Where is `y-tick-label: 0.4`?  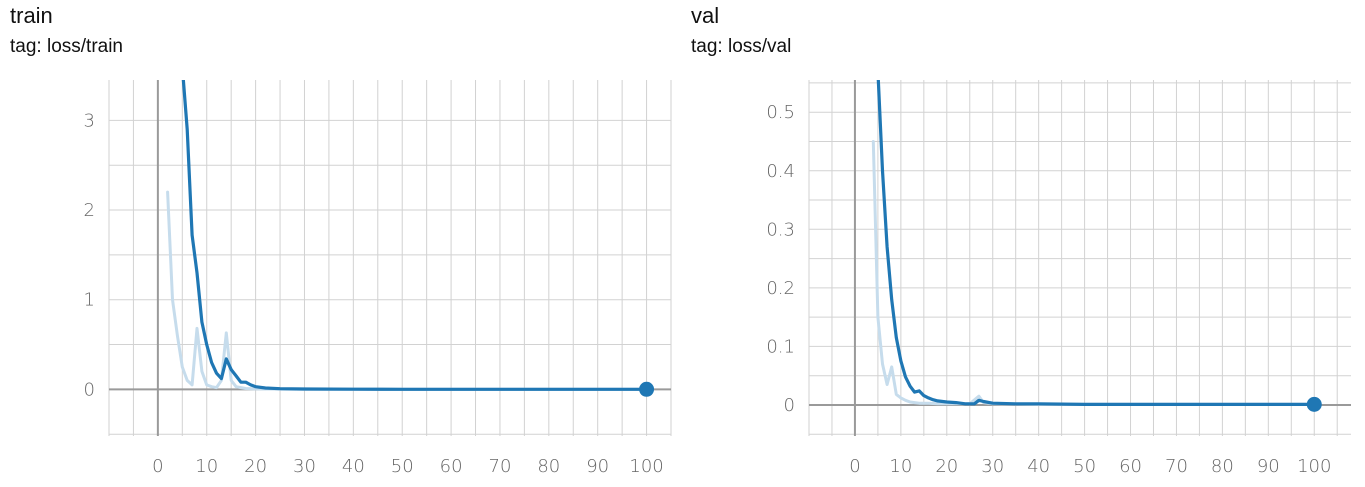
y-tick-label: 0.4 is located at coordinates (780, 171).